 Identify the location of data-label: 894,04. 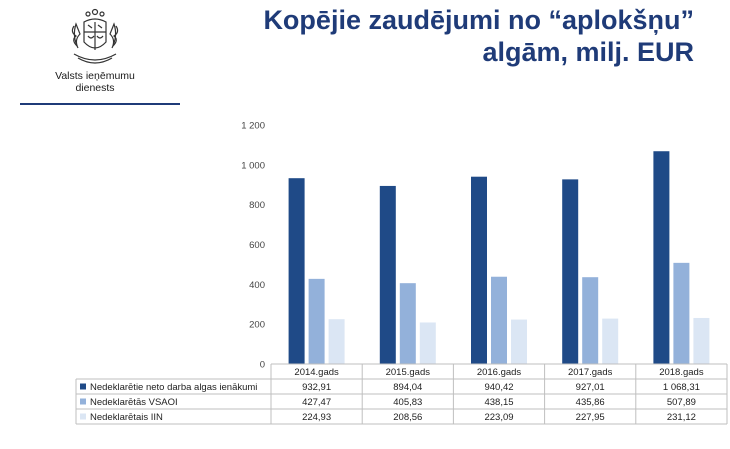
(407, 387).